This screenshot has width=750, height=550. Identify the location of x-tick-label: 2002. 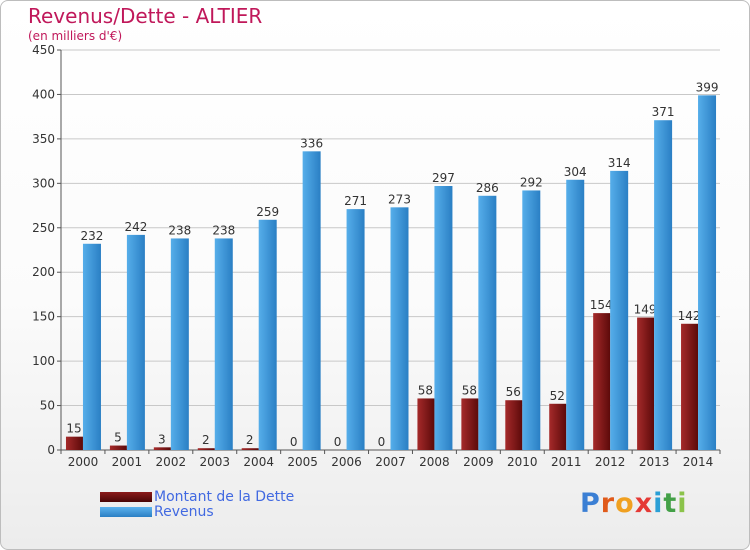
(171, 462).